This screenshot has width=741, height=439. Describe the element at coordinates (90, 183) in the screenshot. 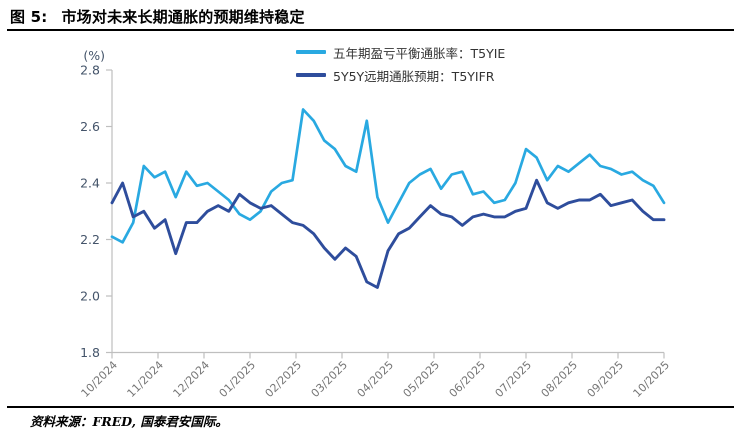

I see `y-tick-label: 2.4` at that location.